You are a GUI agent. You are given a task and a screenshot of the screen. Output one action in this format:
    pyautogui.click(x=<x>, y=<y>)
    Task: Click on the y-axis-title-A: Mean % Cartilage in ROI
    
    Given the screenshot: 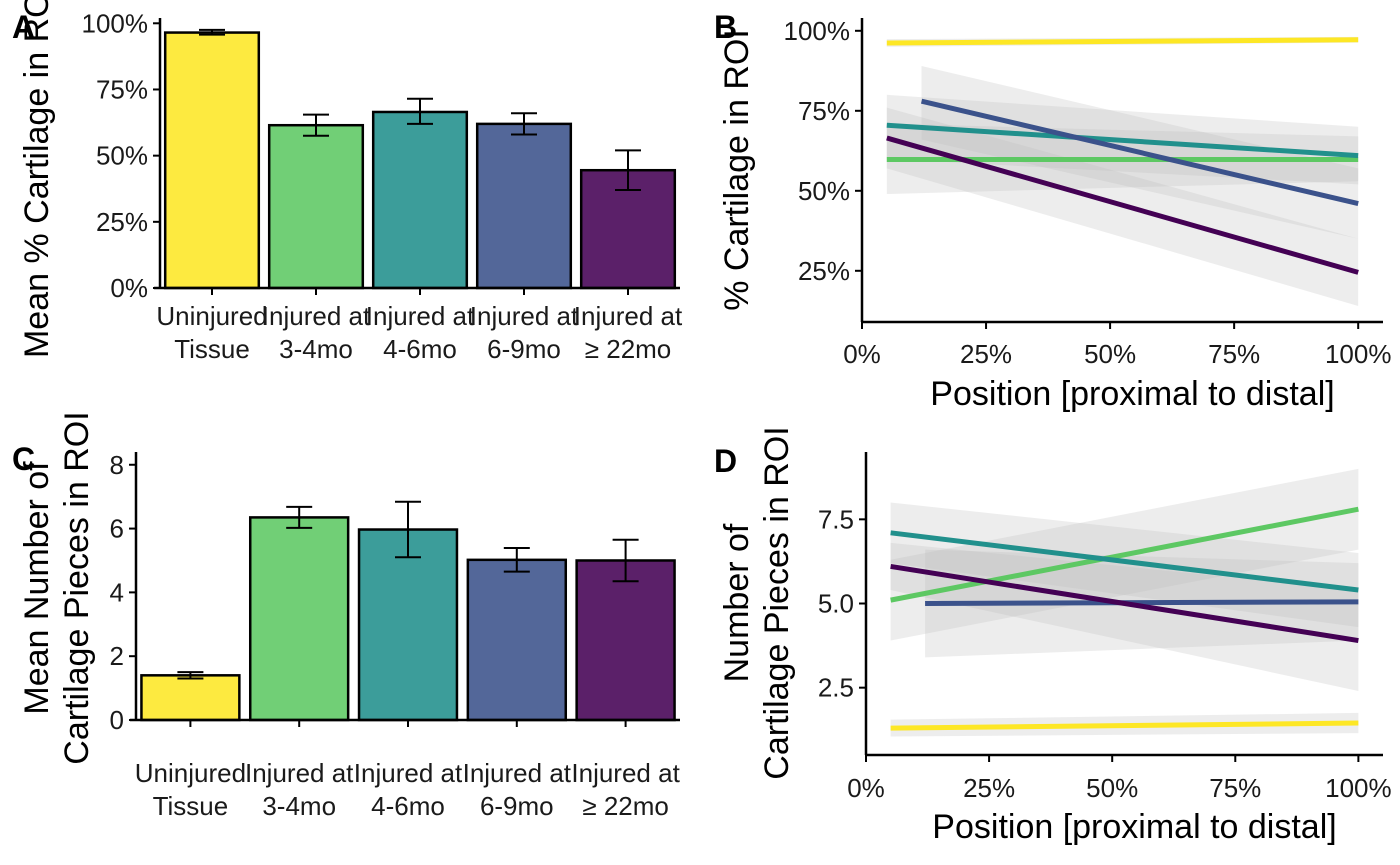 What is the action you would take?
    pyautogui.click(x=37, y=179)
    